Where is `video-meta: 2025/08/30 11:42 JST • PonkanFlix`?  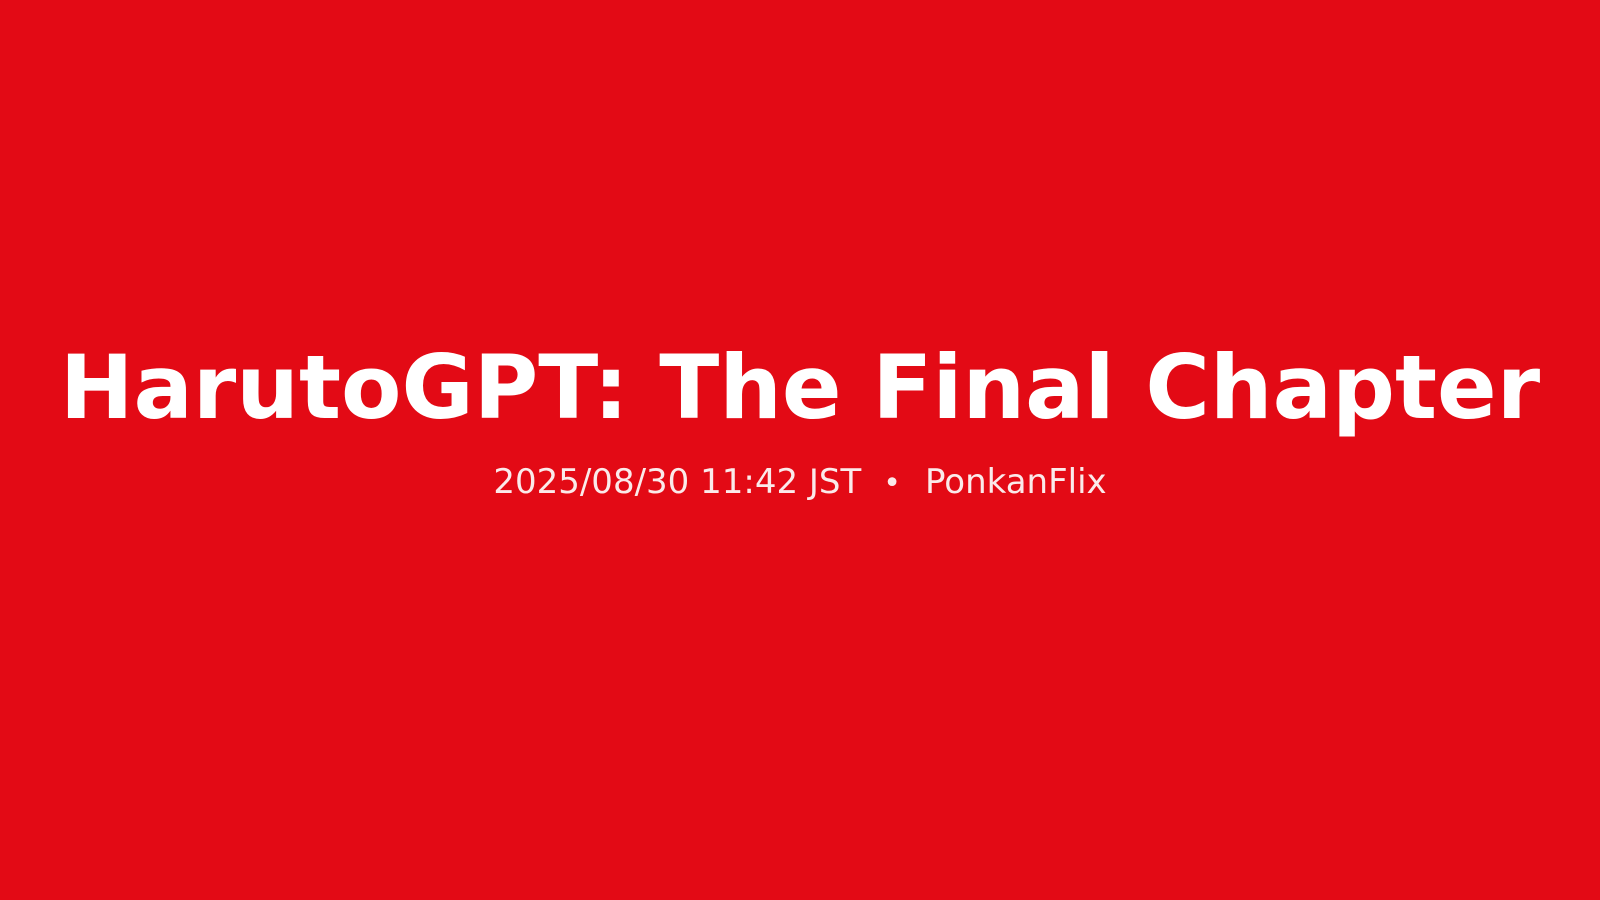
video-meta: 2025/08/30 11:42 JST • PonkanFlix is located at coordinates (800, 483).